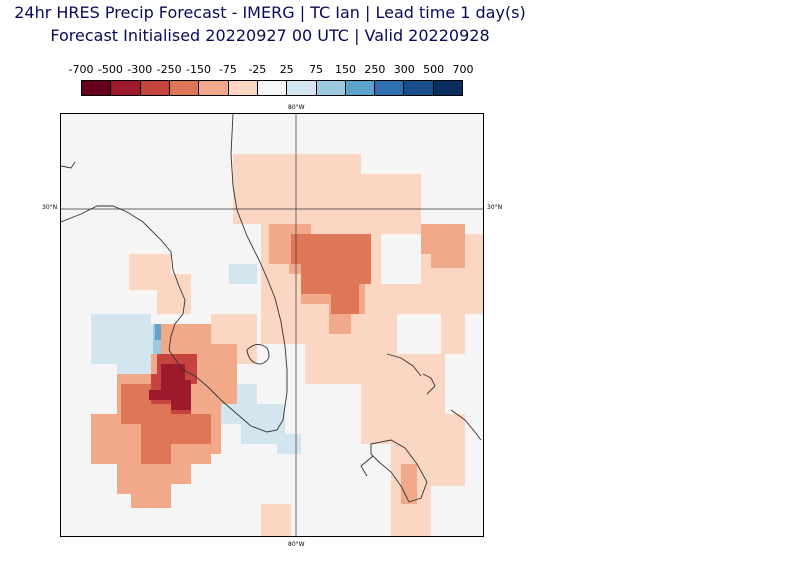 The image size is (800, 566). What do you see at coordinates (345, 69) in the screenshot?
I see `colorbar-tick-label: 150` at bounding box center [345, 69].